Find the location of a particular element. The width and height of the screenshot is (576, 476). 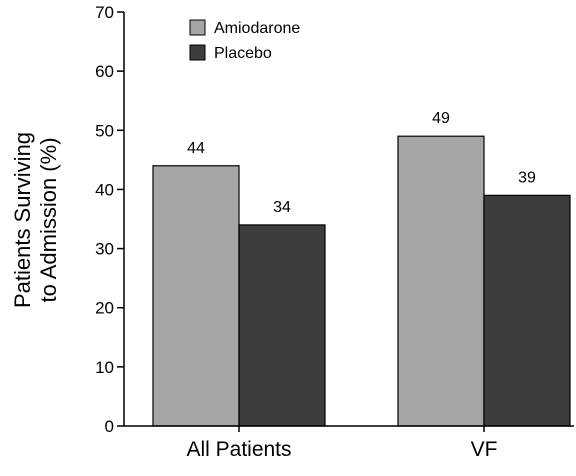

data-label: 39 is located at coordinates (527, 177).